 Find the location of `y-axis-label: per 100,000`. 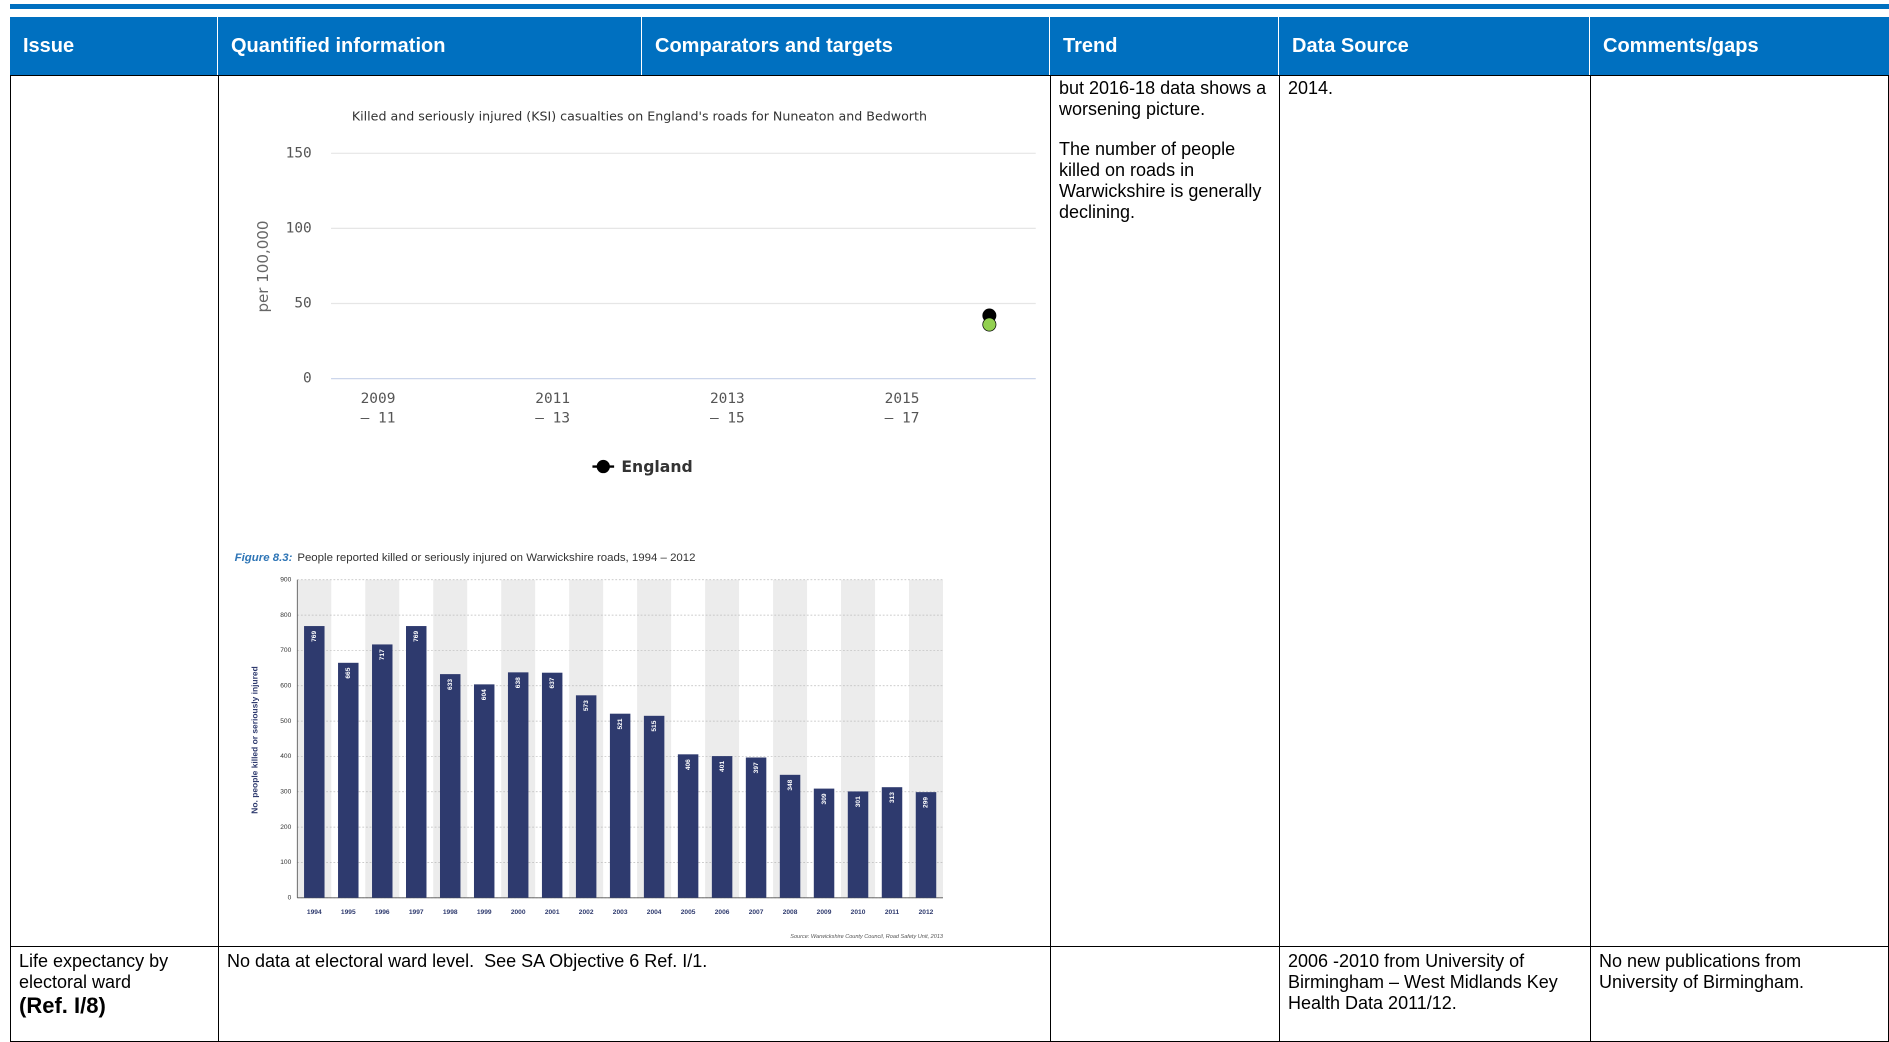

y-axis-label: per 100,000 is located at coordinates (263, 267).